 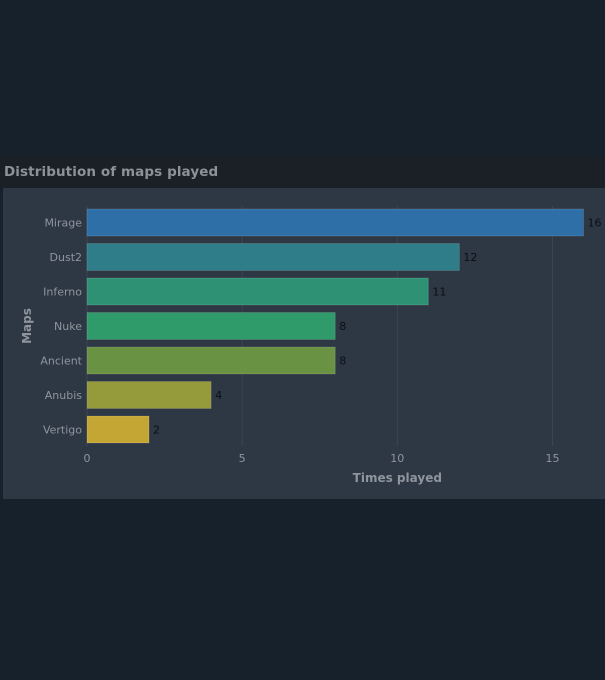 What do you see at coordinates (64, 395) in the screenshot?
I see `category-label-anubis: Anubis` at bounding box center [64, 395].